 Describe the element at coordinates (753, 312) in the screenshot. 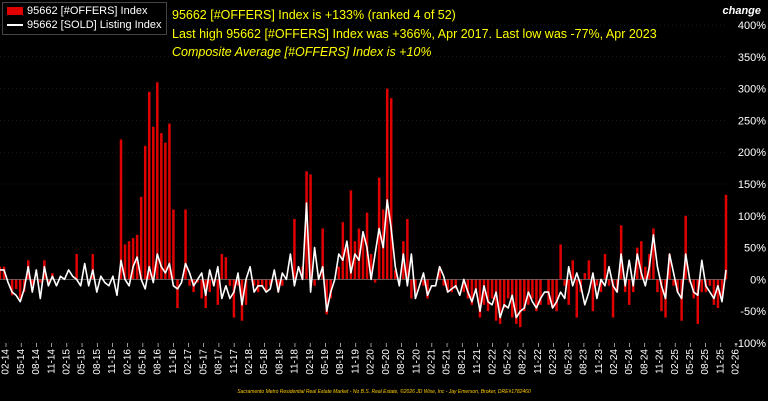

I see `y-tick-label: -50%` at that location.